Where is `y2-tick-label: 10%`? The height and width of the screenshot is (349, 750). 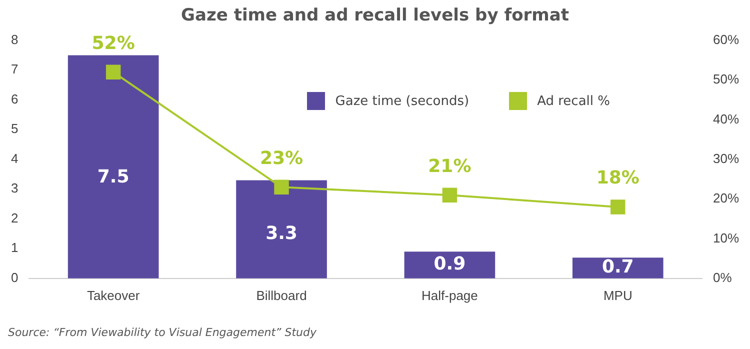
y2-tick-label: 10% is located at coordinates (726, 238).